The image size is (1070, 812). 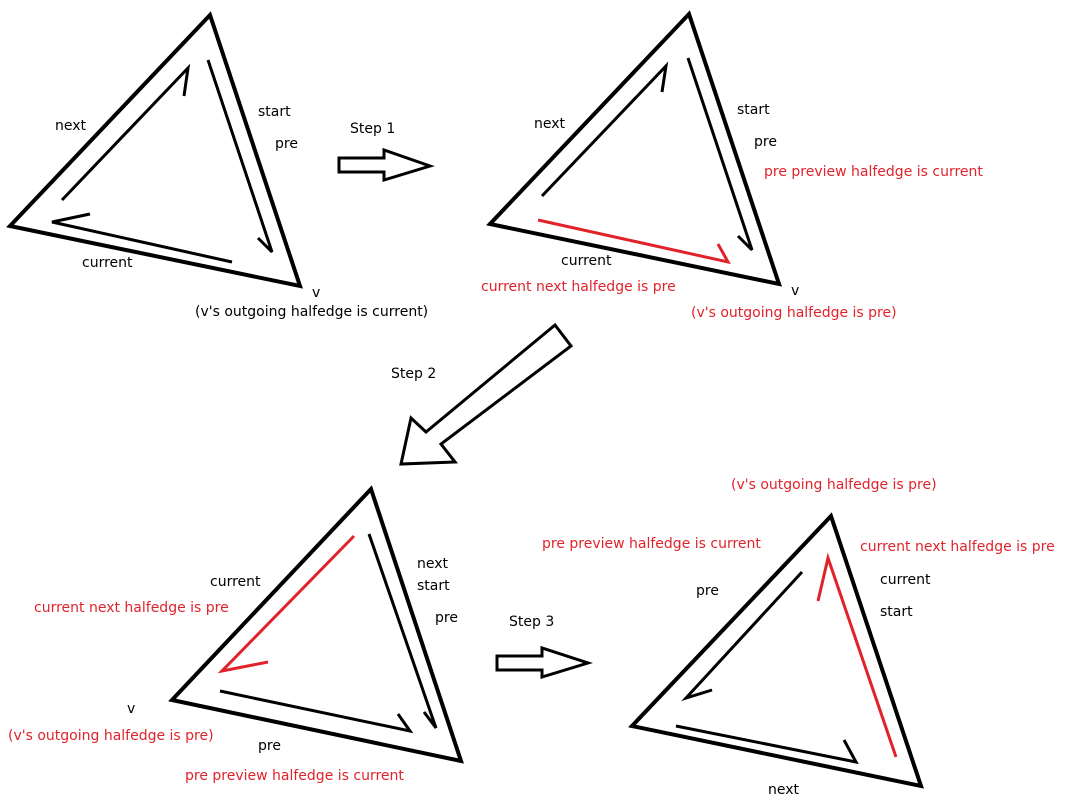 What do you see at coordinates (446, 618) in the screenshot?
I see `panel-3-pre-label: pre` at bounding box center [446, 618].